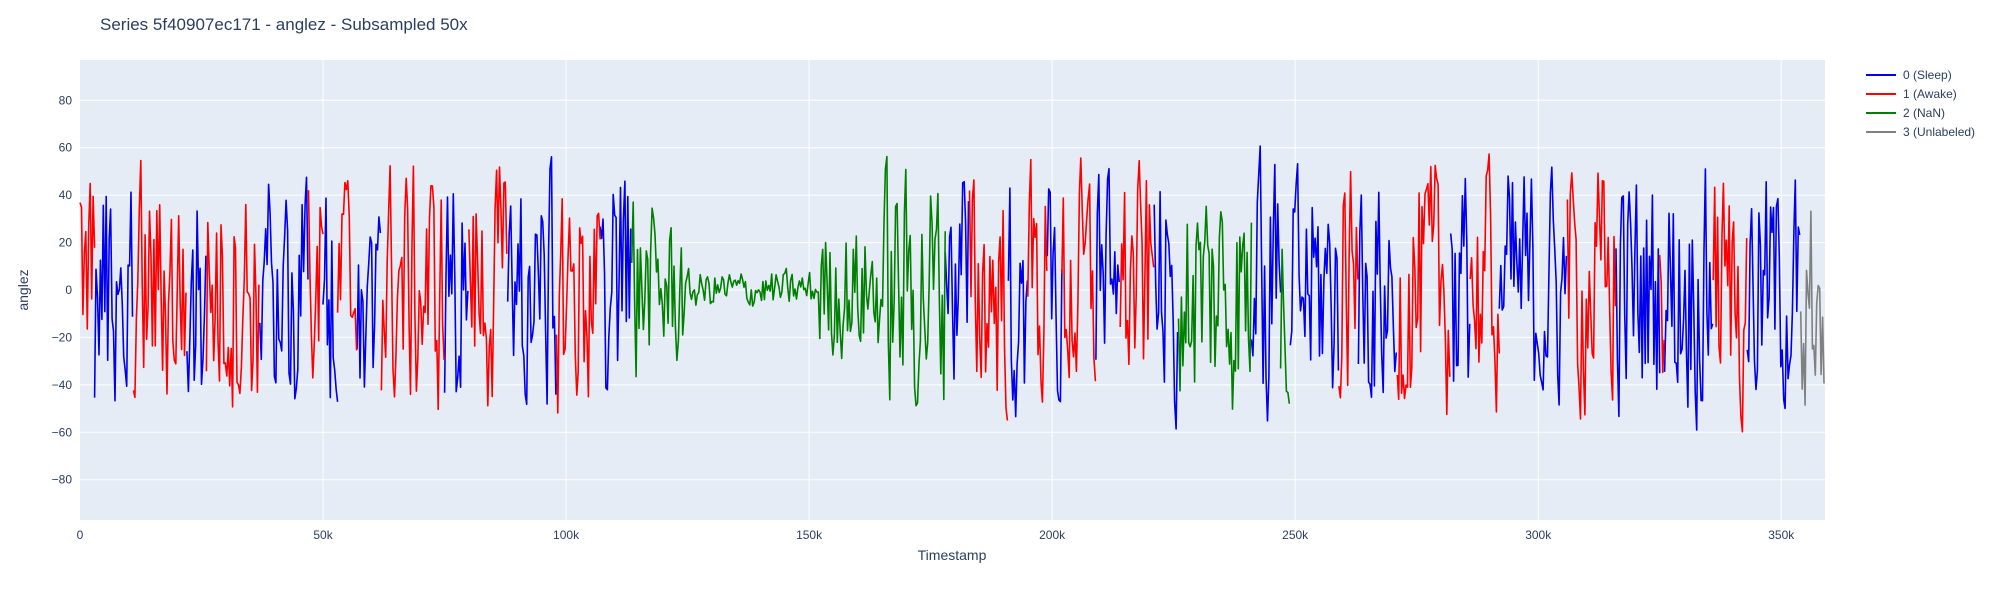 This screenshot has width=2000, height=605. Describe the element at coordinates (66, 243) in the screenshot. I see `y-tick-label: 20` at that location.